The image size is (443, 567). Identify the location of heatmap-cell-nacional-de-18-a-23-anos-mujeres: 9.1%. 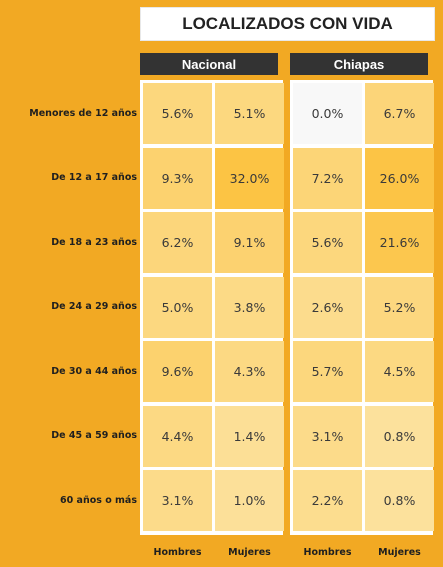
(249, 242).